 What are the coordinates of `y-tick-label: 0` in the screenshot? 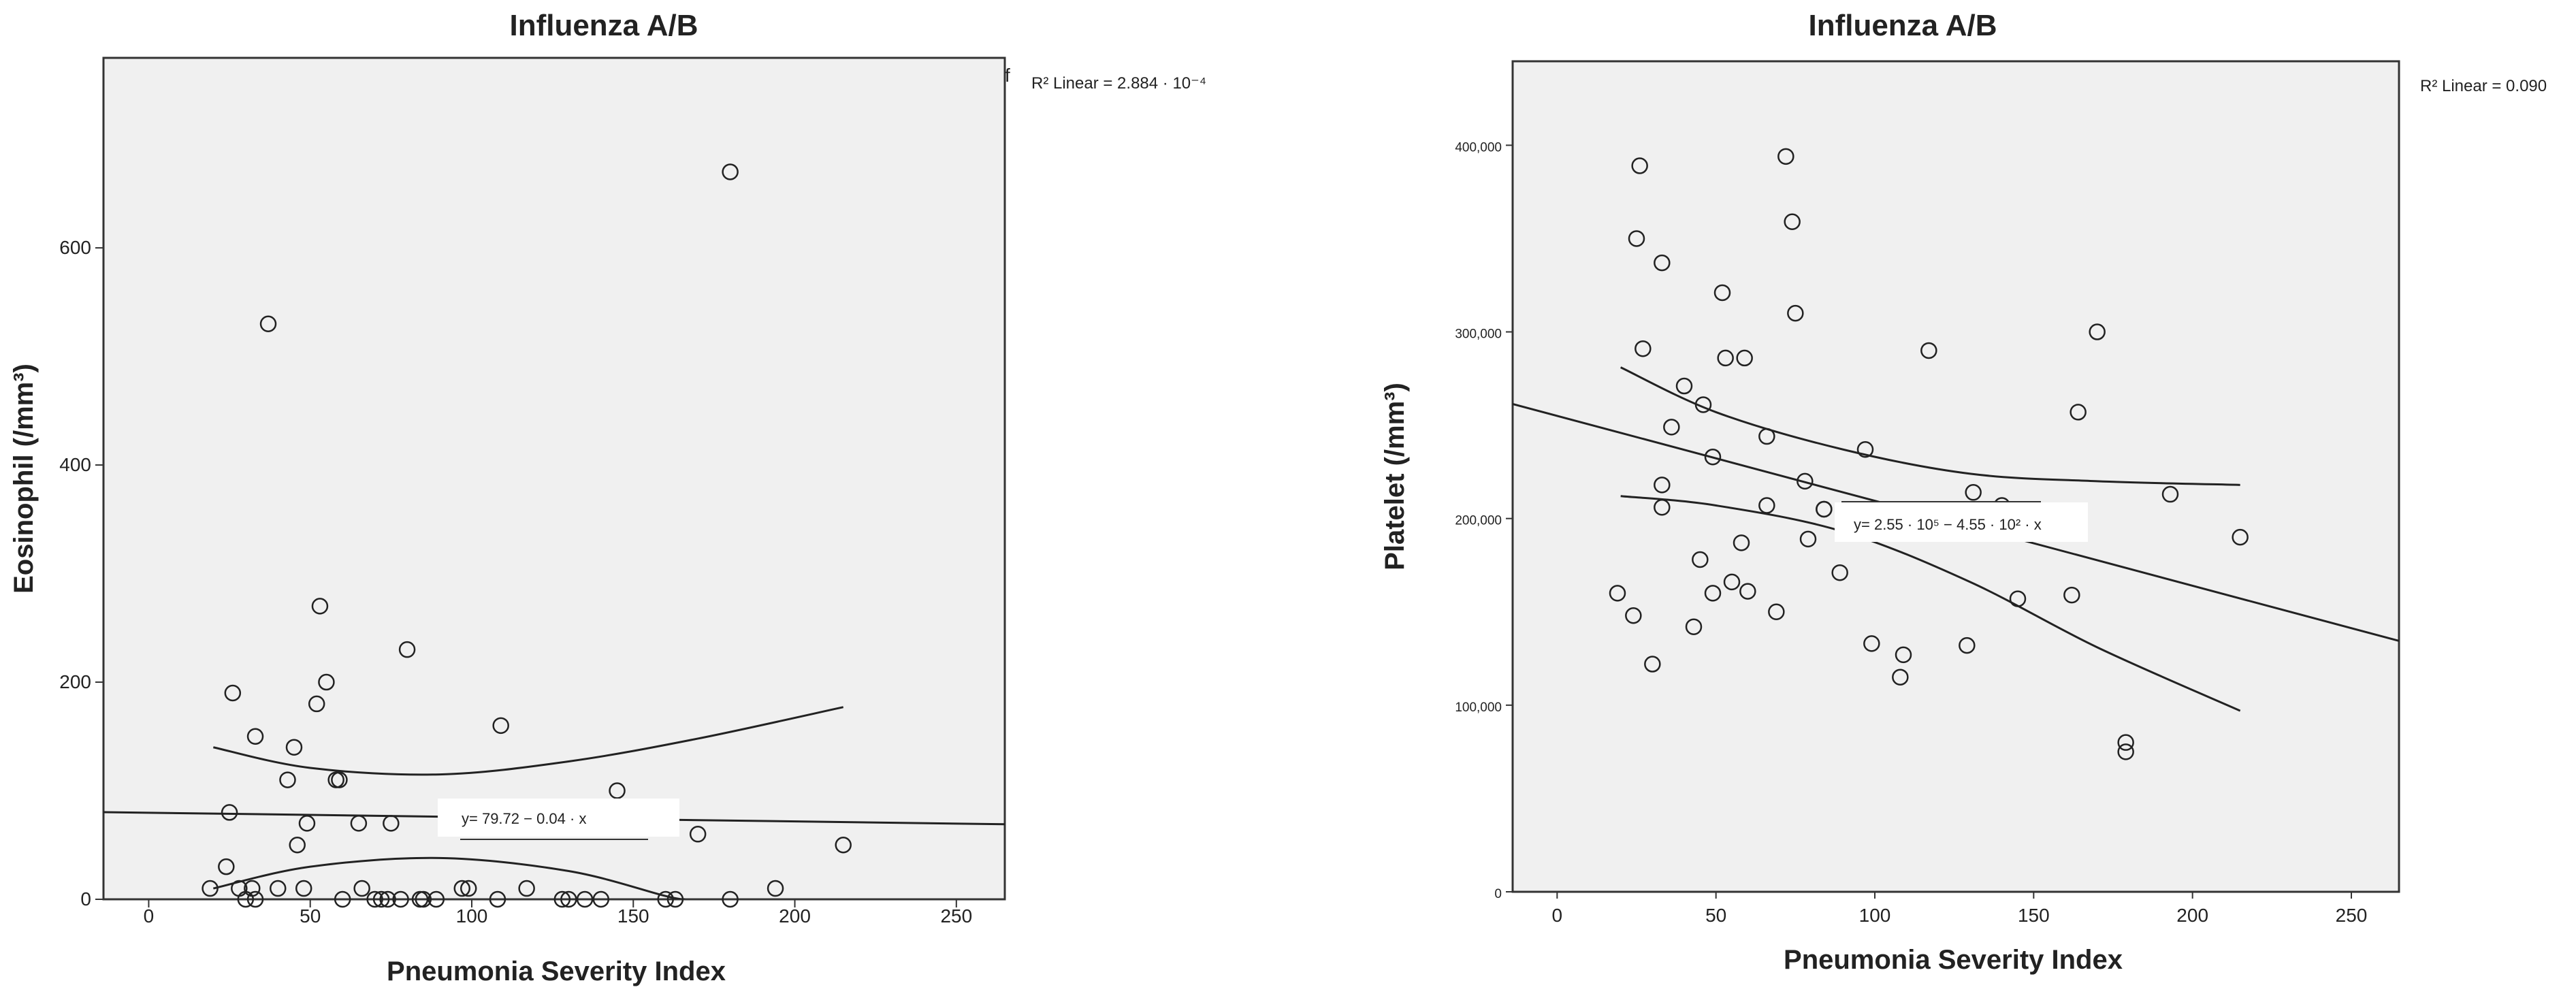 It's located at (85, 899).